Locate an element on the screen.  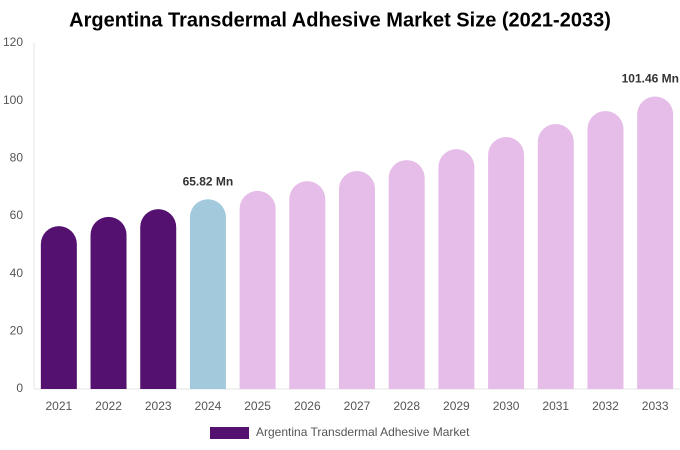
x-tick-label: 2030 is located at coordinates (506, 406).